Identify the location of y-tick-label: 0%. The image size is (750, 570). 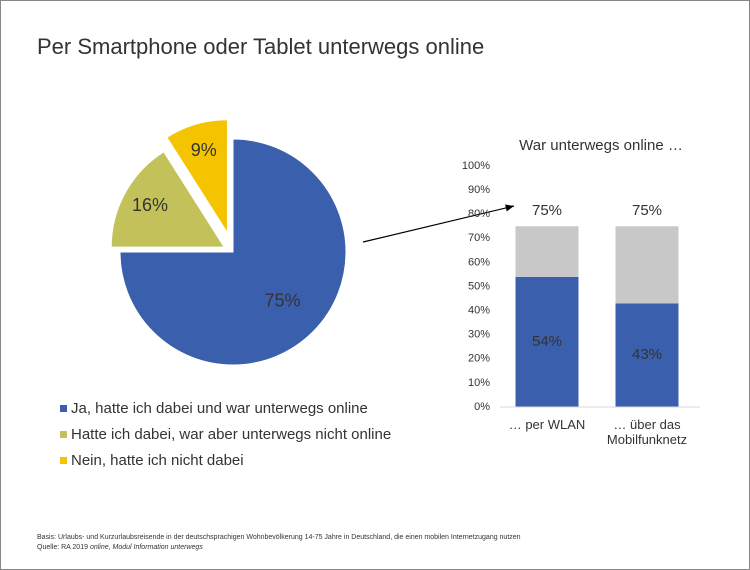
(482, 407).